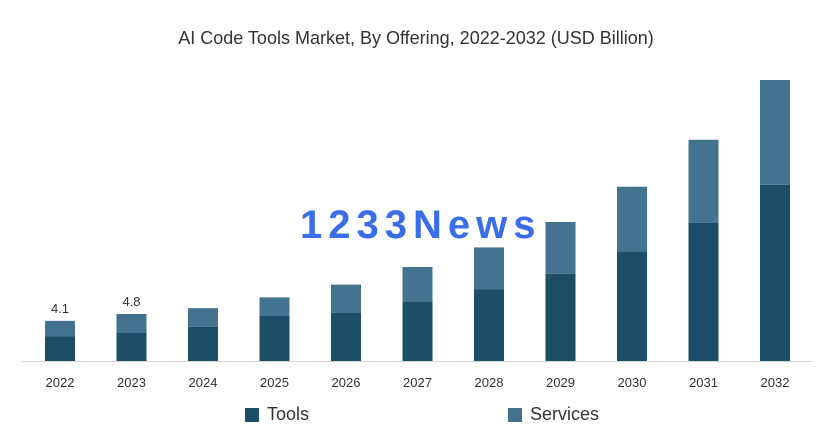  What do you see at coordinates (632, 306) in the screenshot?
I see `bar-tools-2030` at bounding box center [632, 306].